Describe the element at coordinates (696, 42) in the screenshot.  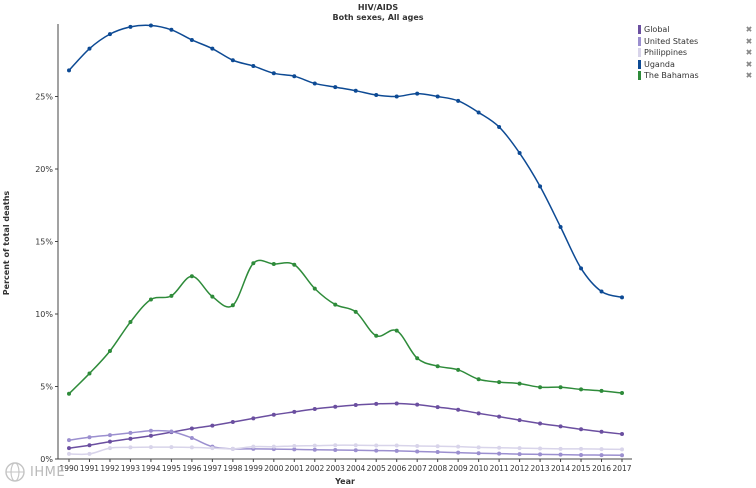
I see `legend-item-united-states: United States ✖` at that location.